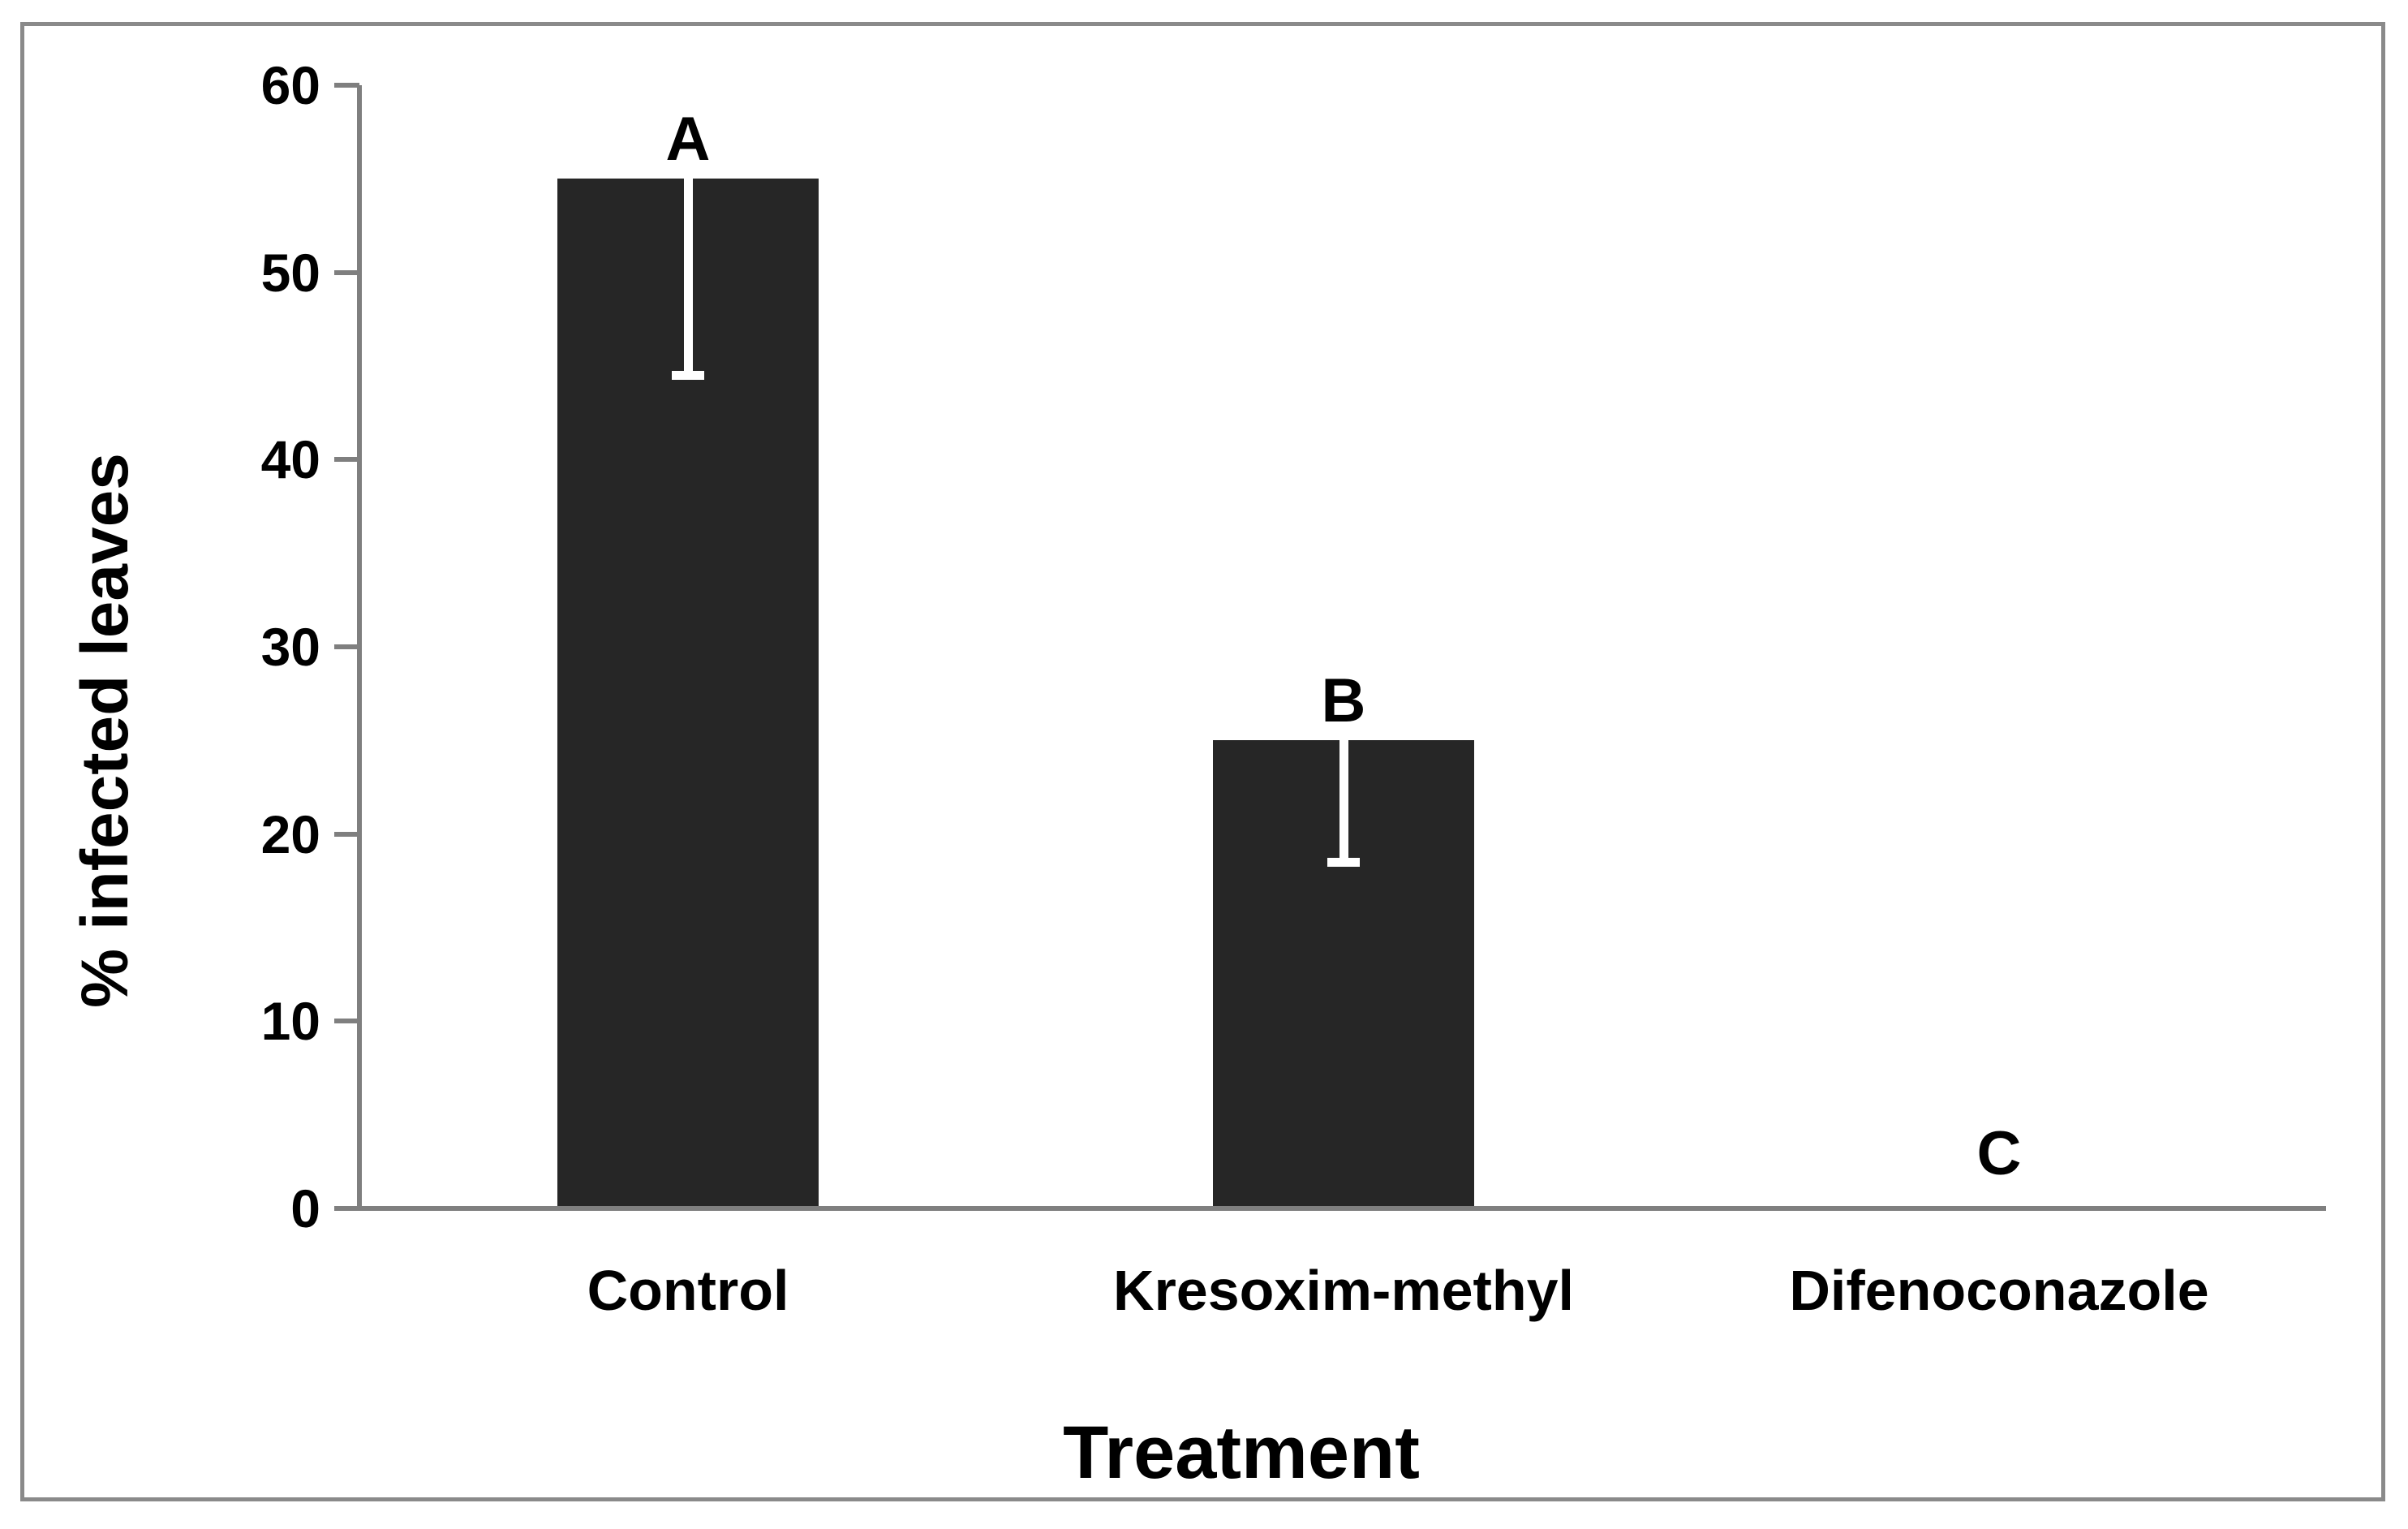 The height and width of the screenshot is (1529, 2408). Describe the element at coordinates (688, 277) in the screenshot. I see `error-bar-control` at that location.